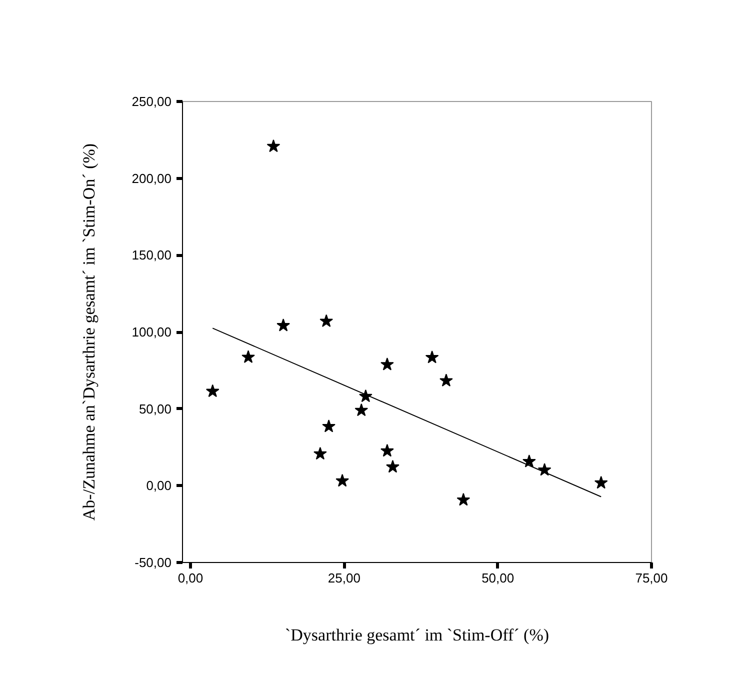 The image size is (741, 677). What do you see at coordinates (498, 578) in the screenshot?
I see `x-tick-label: 50,00` at bounding box center [498, 578].